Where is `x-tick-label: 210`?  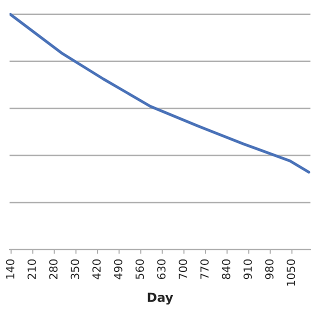
x-tick-label: 210 is located at coordinates (32, 269).